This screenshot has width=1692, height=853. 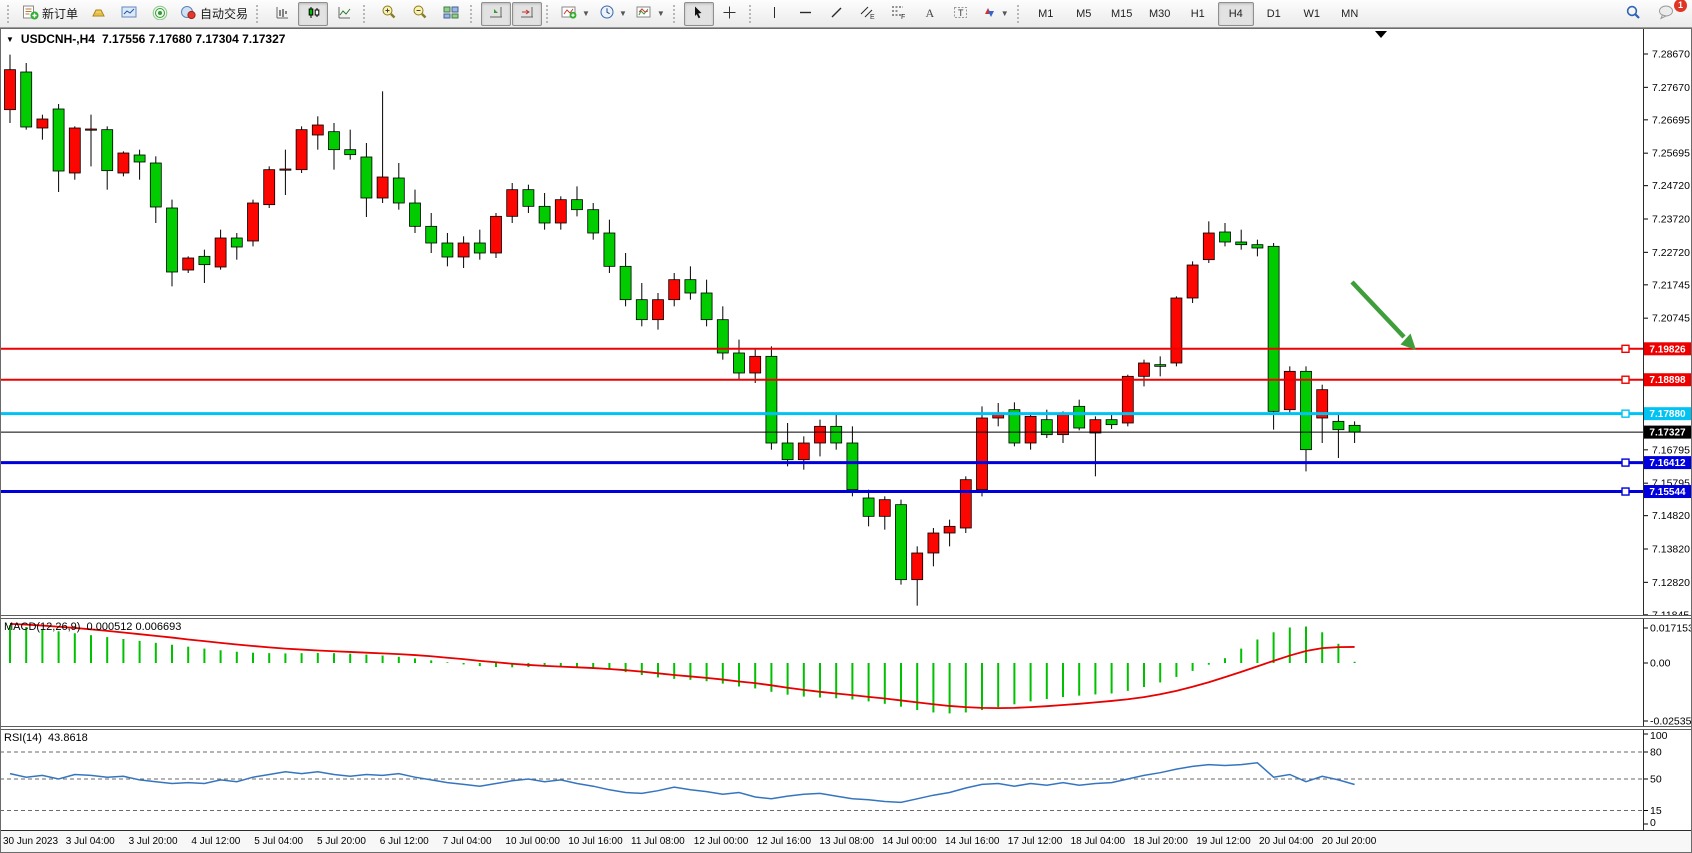 I want to click on timeframe-button-H4: H4, so click(x=1235, y=13).